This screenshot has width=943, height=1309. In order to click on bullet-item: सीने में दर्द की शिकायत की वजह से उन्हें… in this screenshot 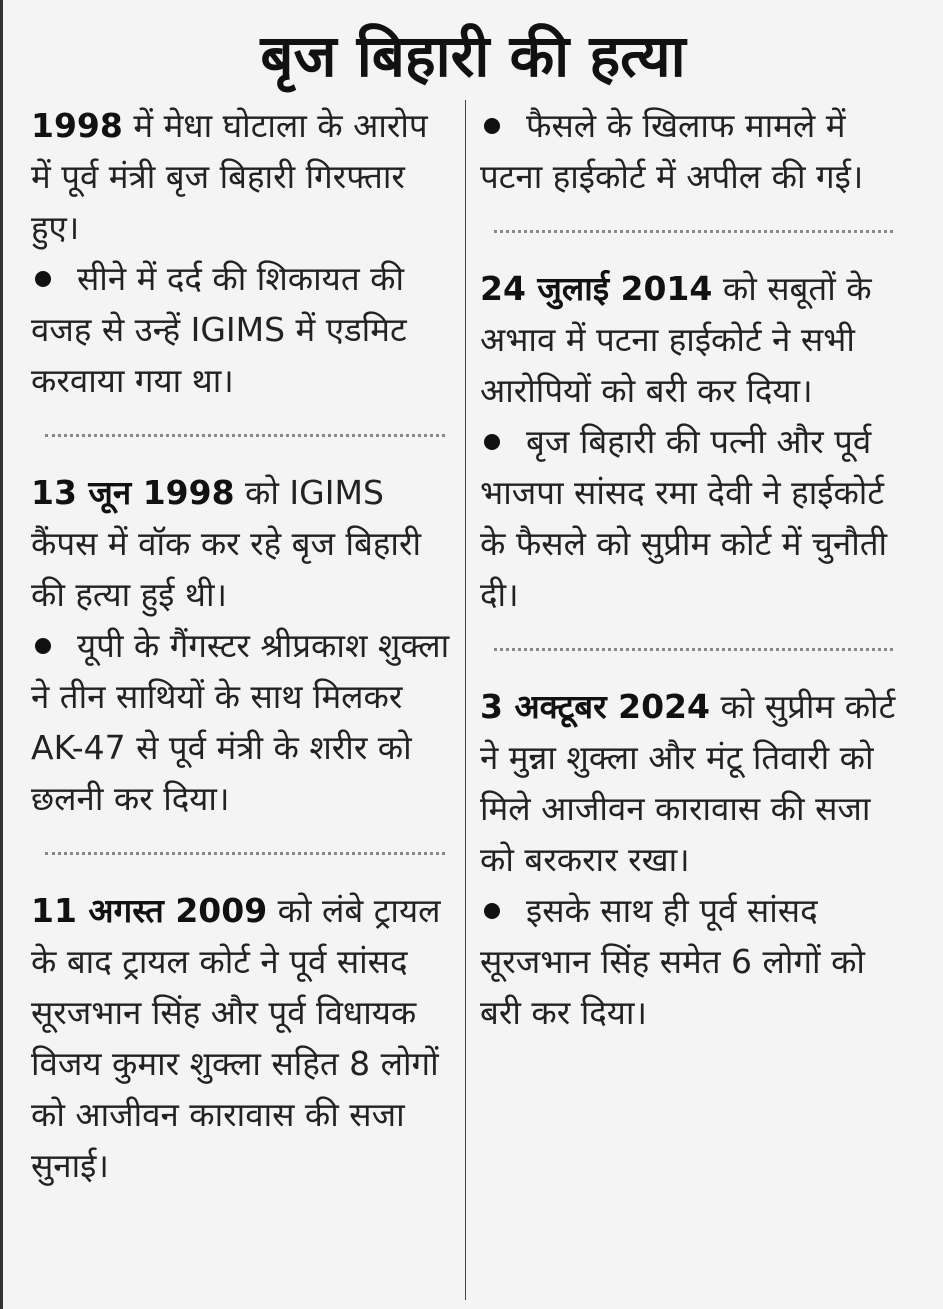, I will do `click(242, 329)`.